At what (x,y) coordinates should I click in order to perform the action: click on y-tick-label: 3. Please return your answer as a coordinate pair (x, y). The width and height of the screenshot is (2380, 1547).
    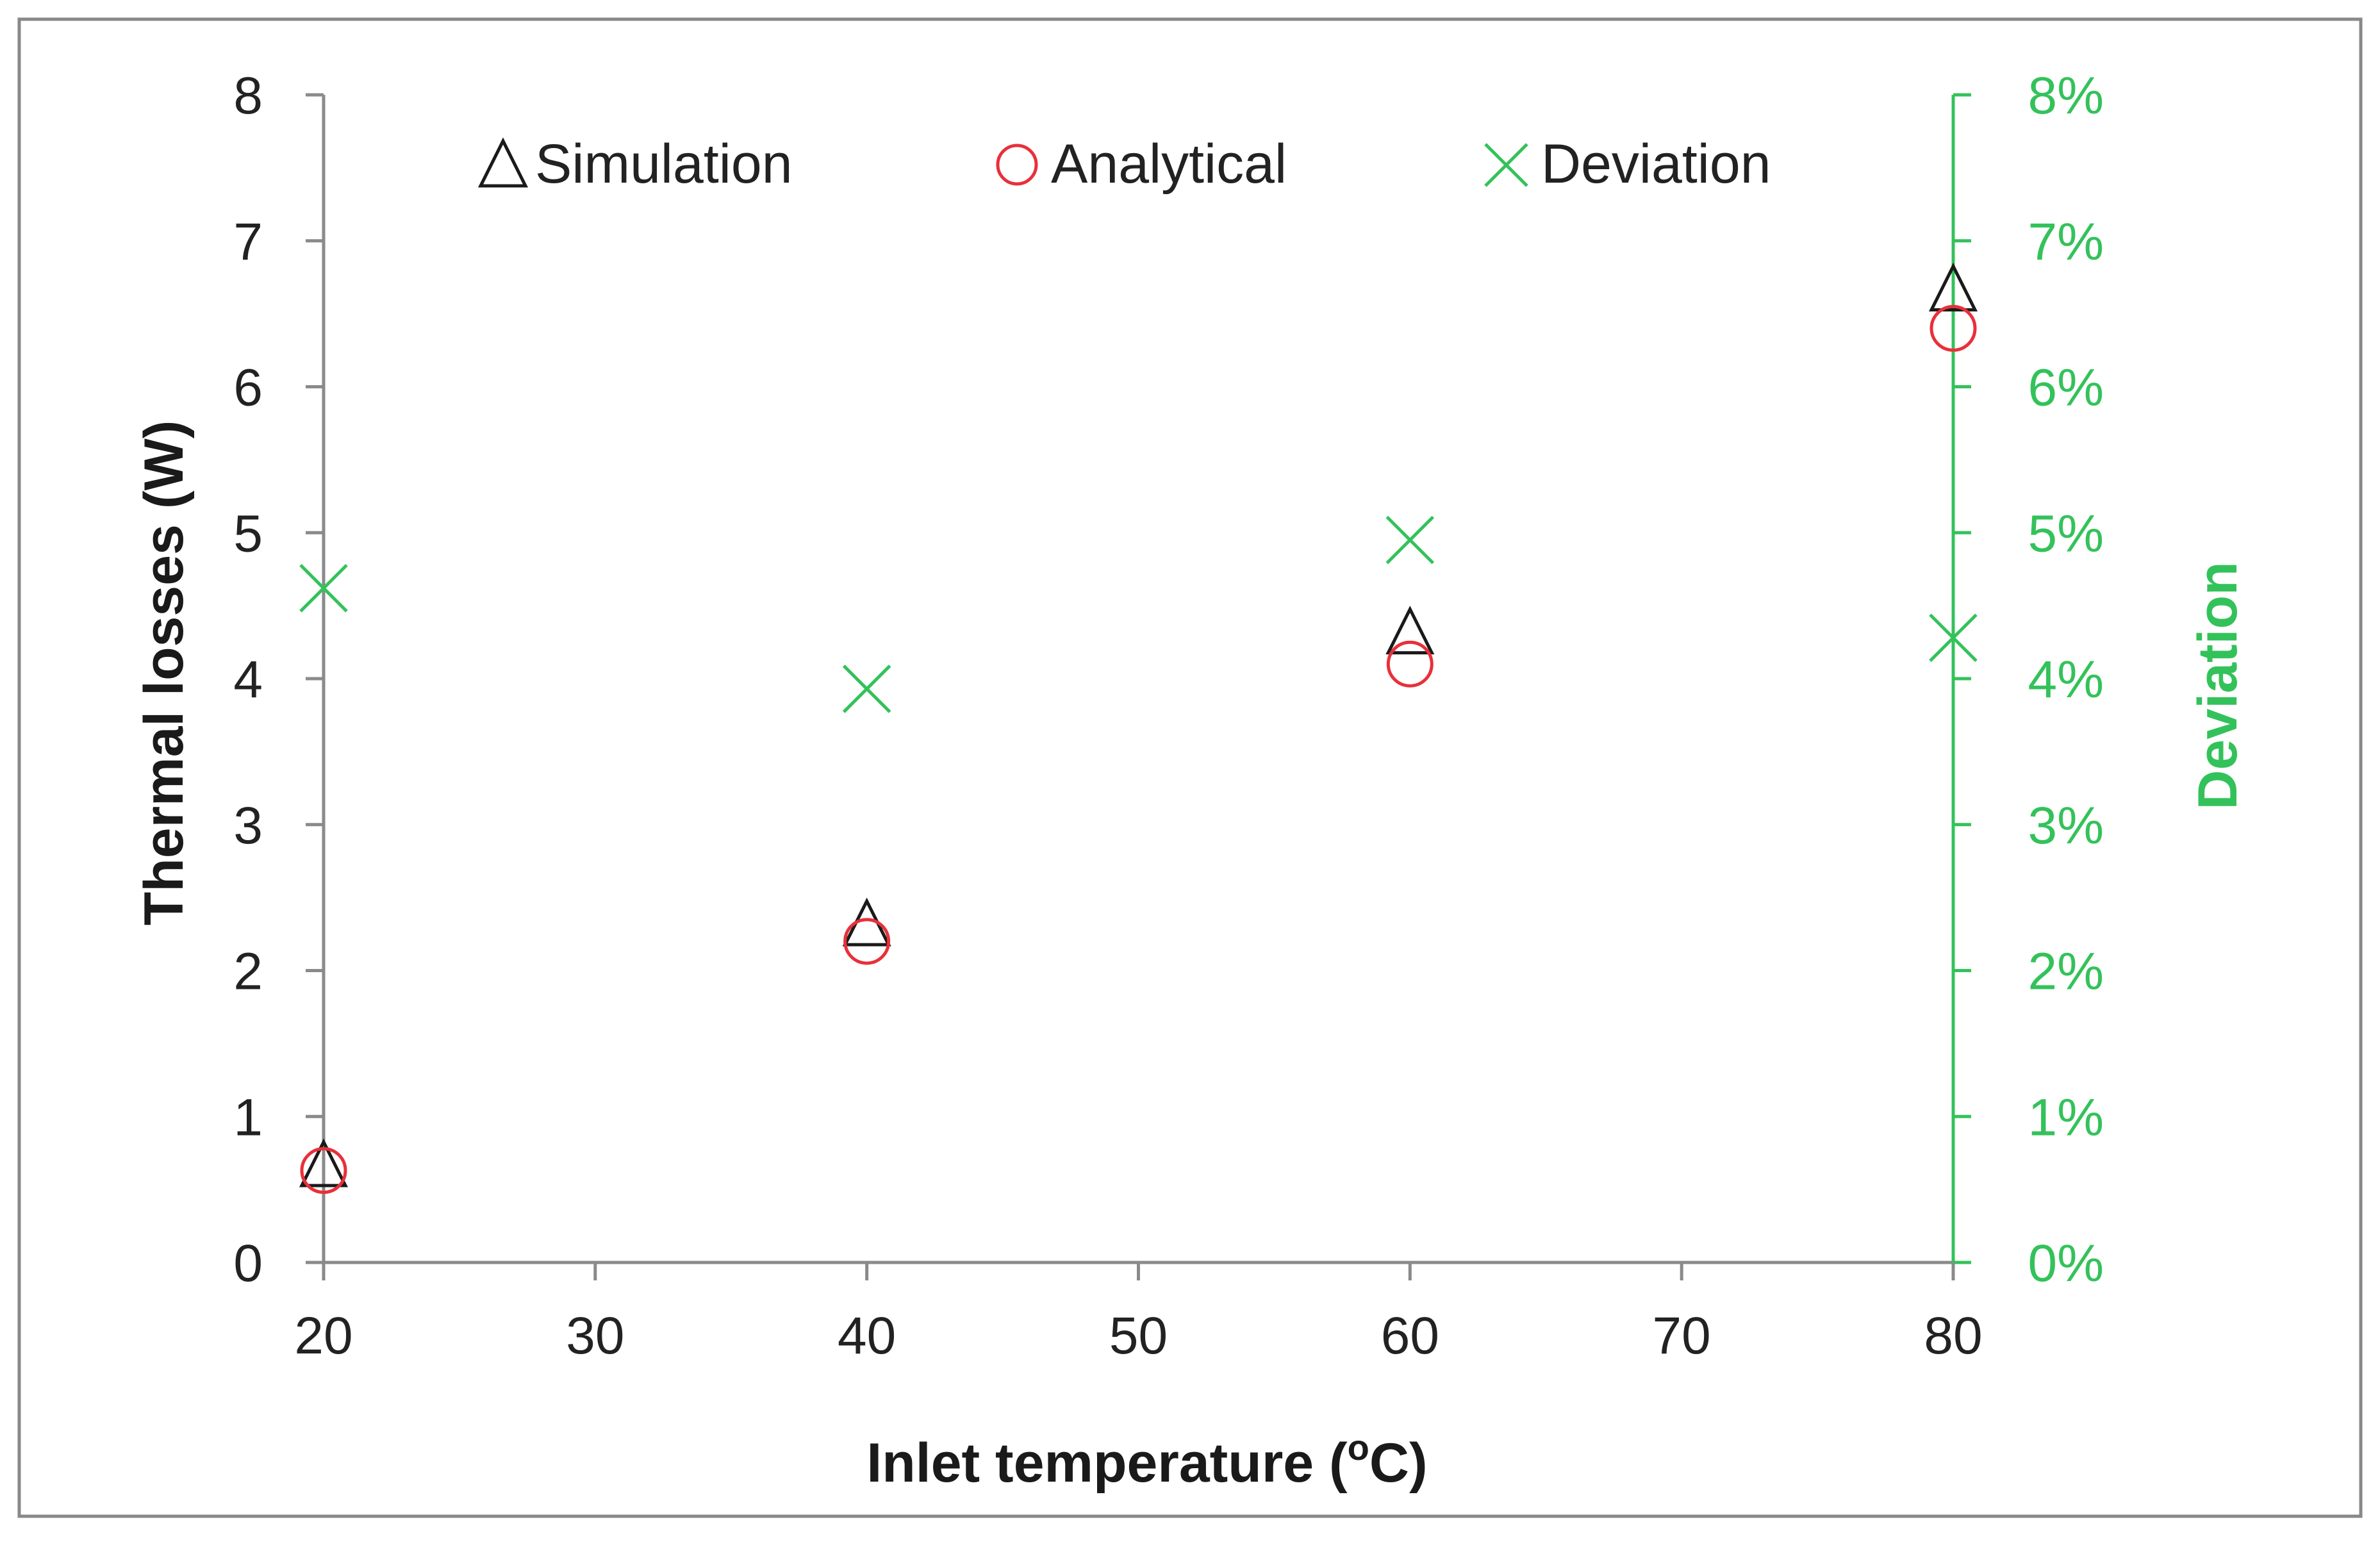
    Looking at the image, I should click on (248, 826).